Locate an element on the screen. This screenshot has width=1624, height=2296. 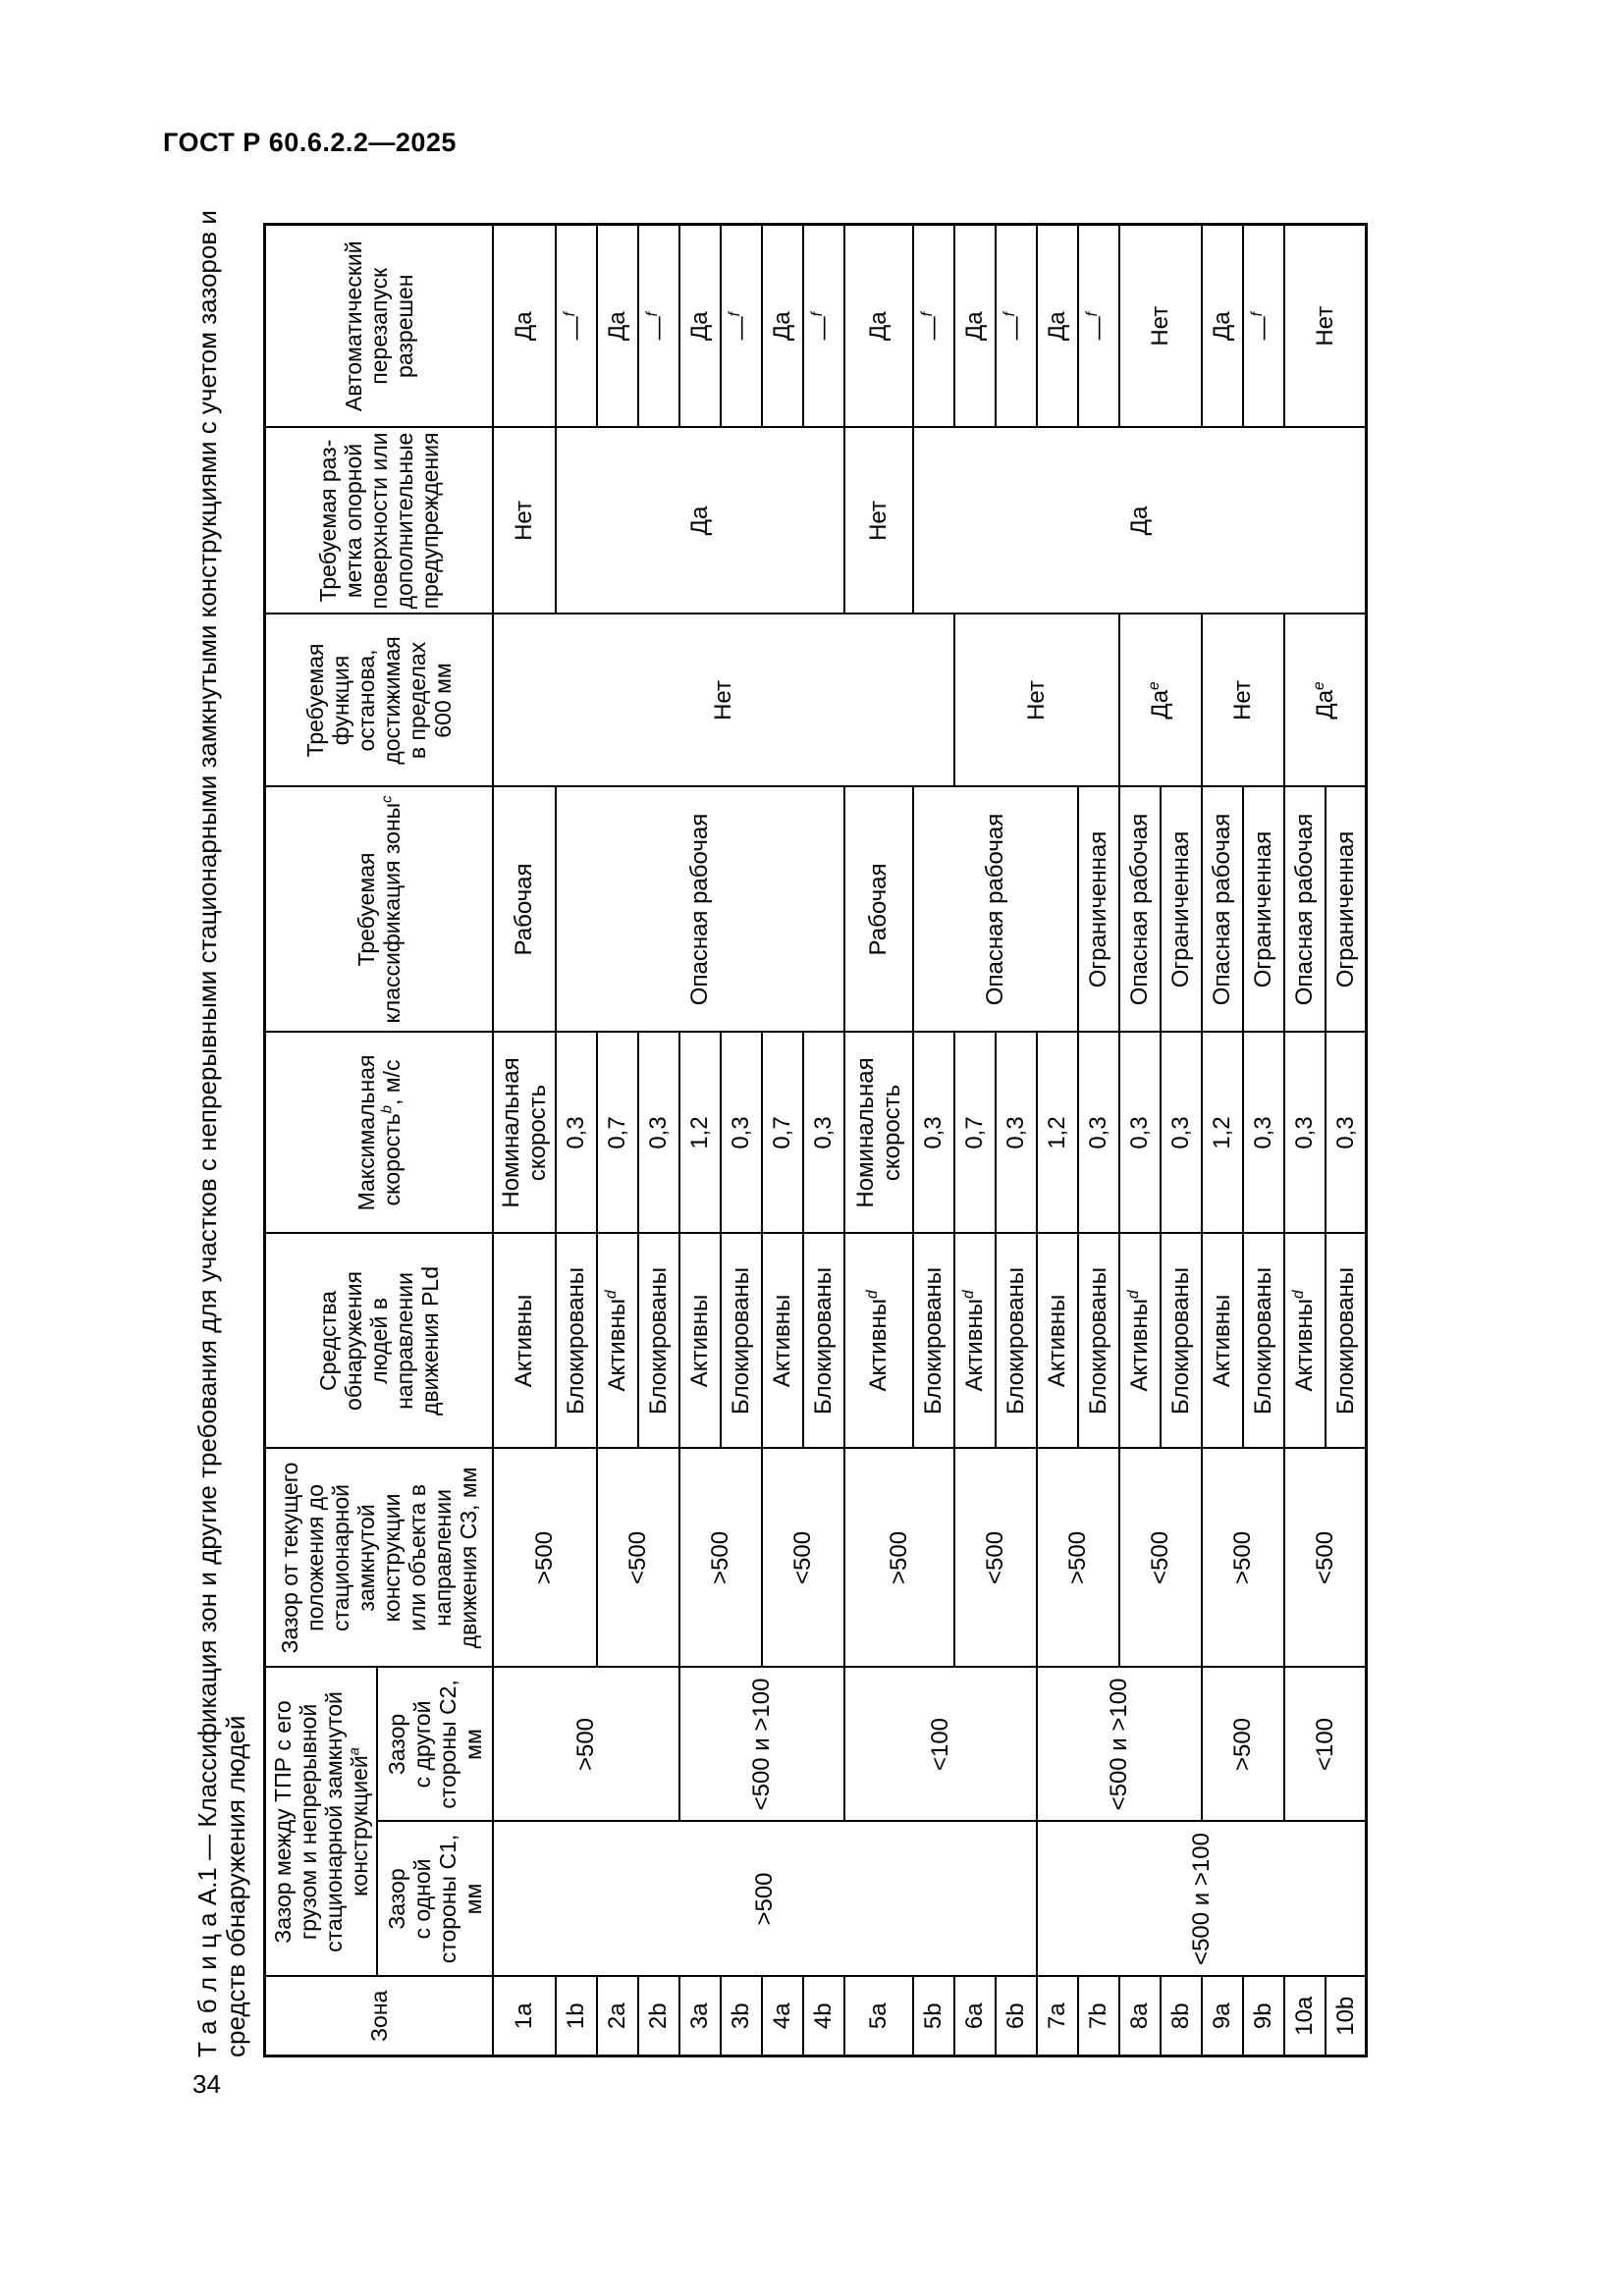
table-caption-line2: средств обнаружения людей is located at coordinates (235, 1886).